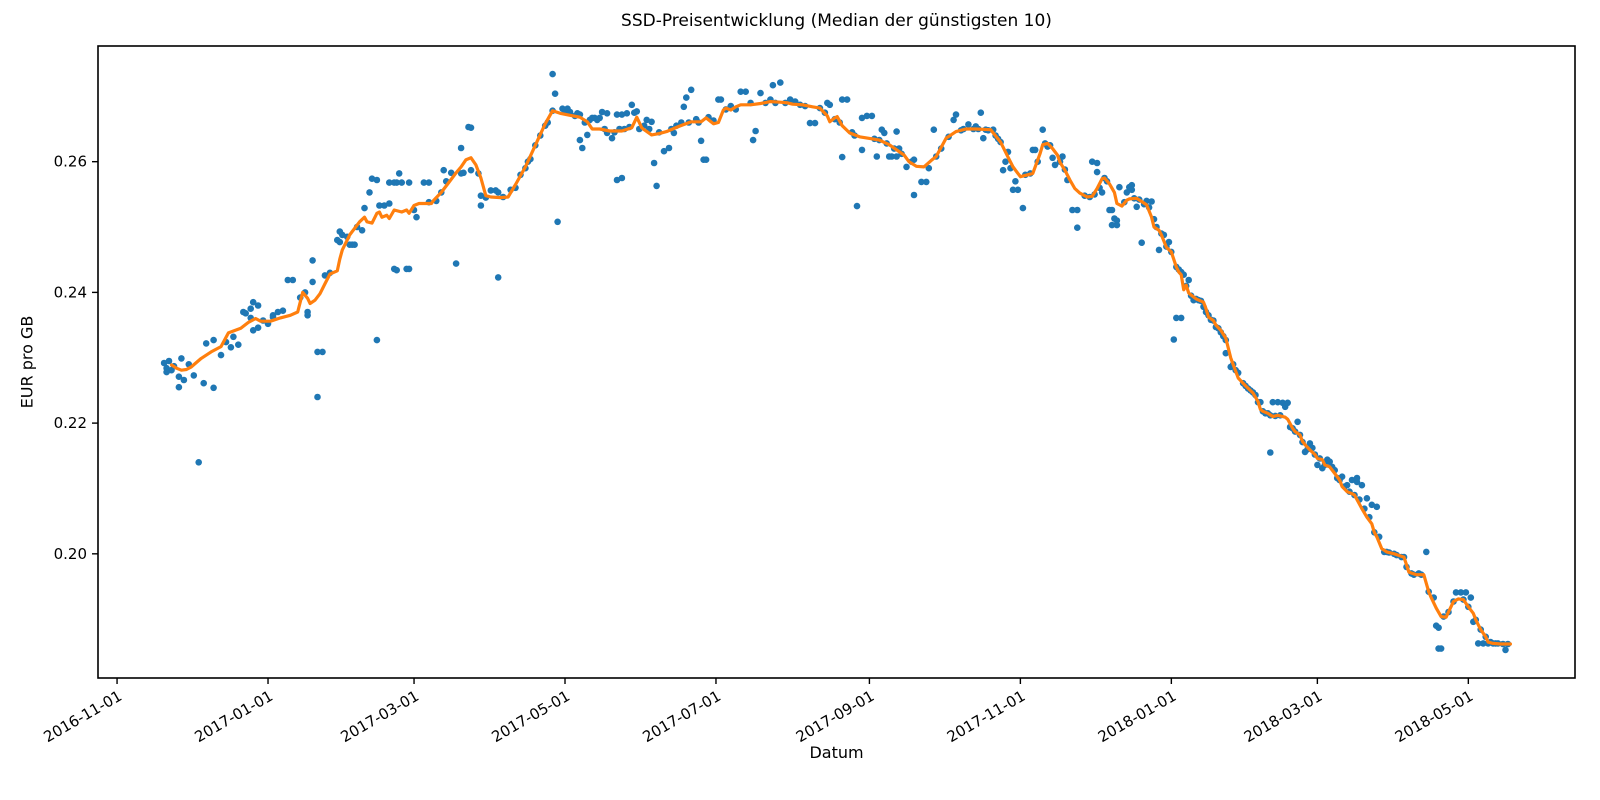 The height and width of the screenshot is (800, 1600). What do you see at coordinates (531, 716) in the screenshot?
I see `x-tick-label: 2017-05-01` at bounding box center [531, 716].